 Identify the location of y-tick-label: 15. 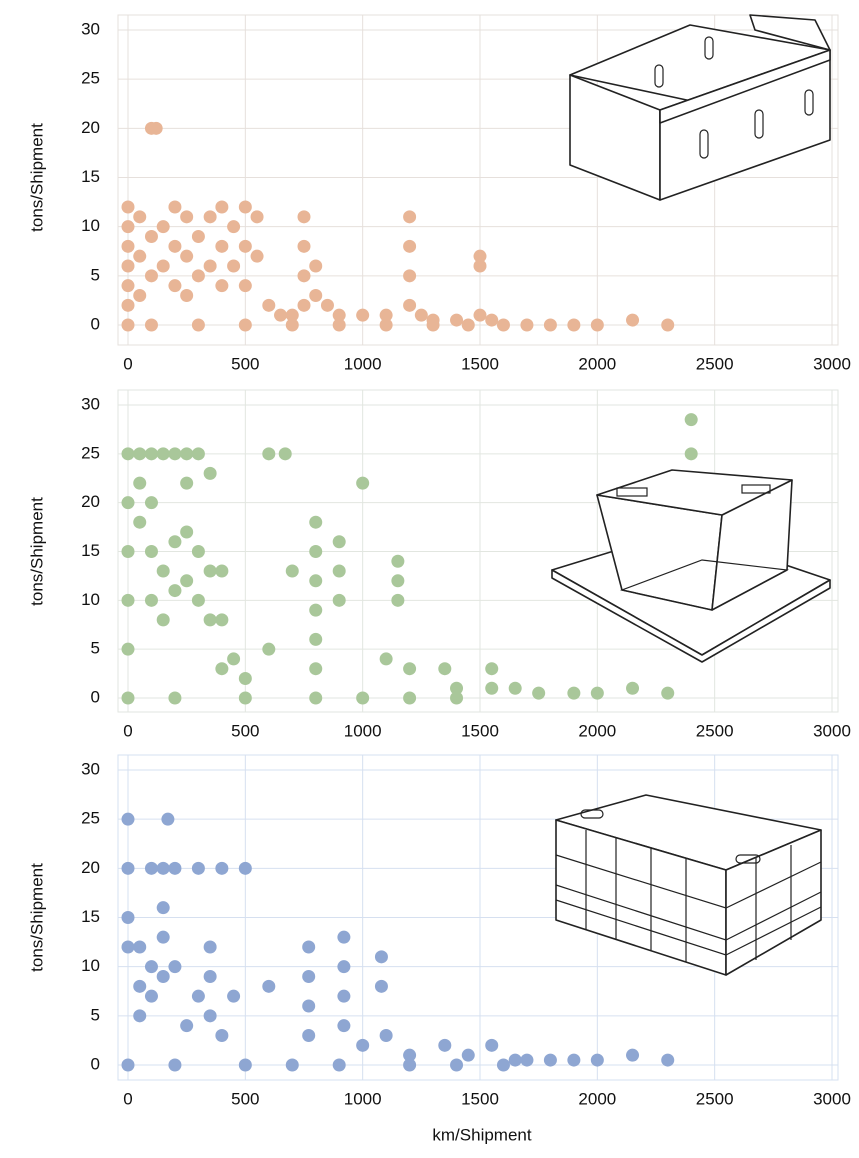
(90, 550).